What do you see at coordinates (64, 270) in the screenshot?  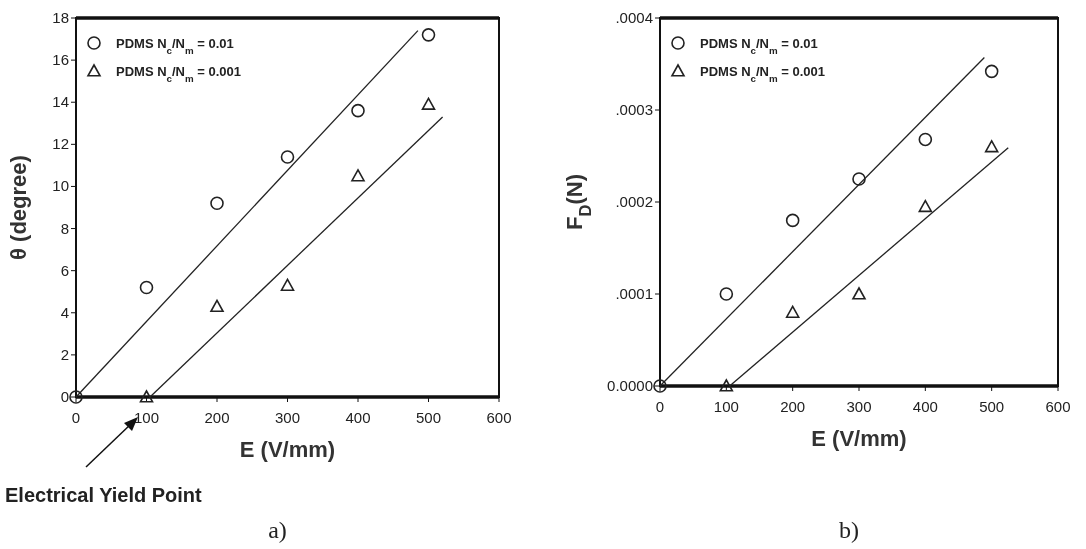 I see `y-tick-label: 6` at bounding box center [64, 270].